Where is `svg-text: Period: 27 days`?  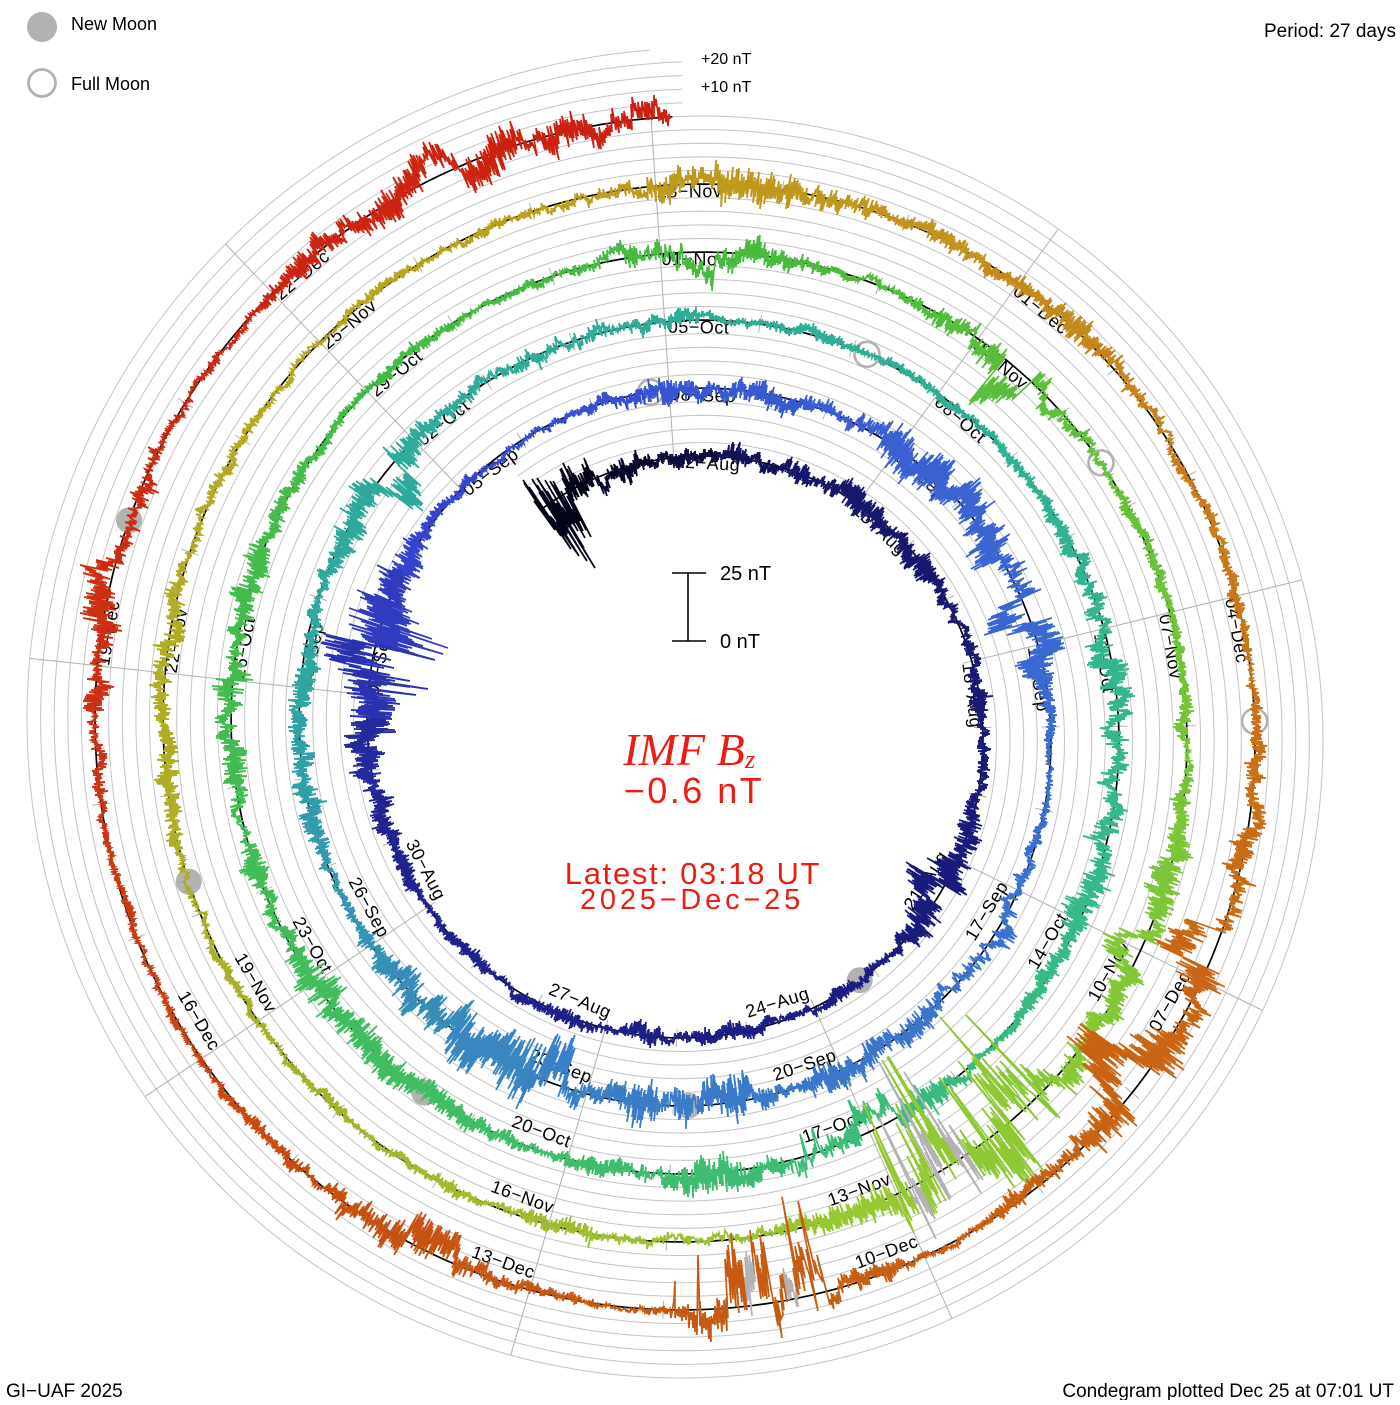
svg-text: Period: 27 days is located at coordinates (1330, 31).